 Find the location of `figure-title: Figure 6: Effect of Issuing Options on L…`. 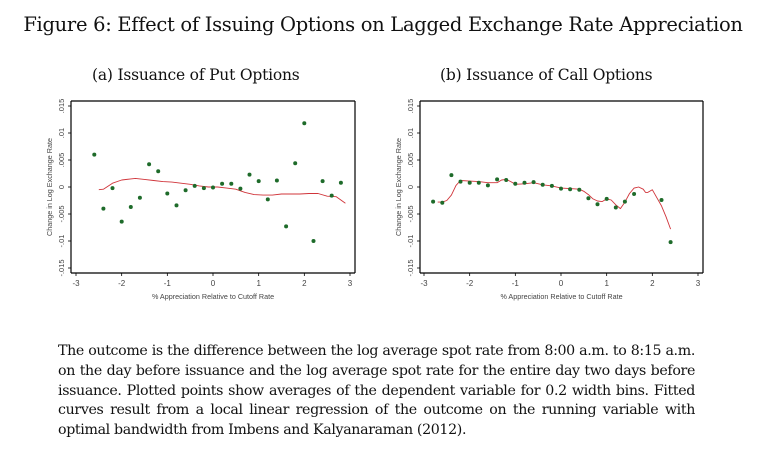

figure-title: Figure 6: Effect of Issuing Options on L… is located at coordinates (383, 24).